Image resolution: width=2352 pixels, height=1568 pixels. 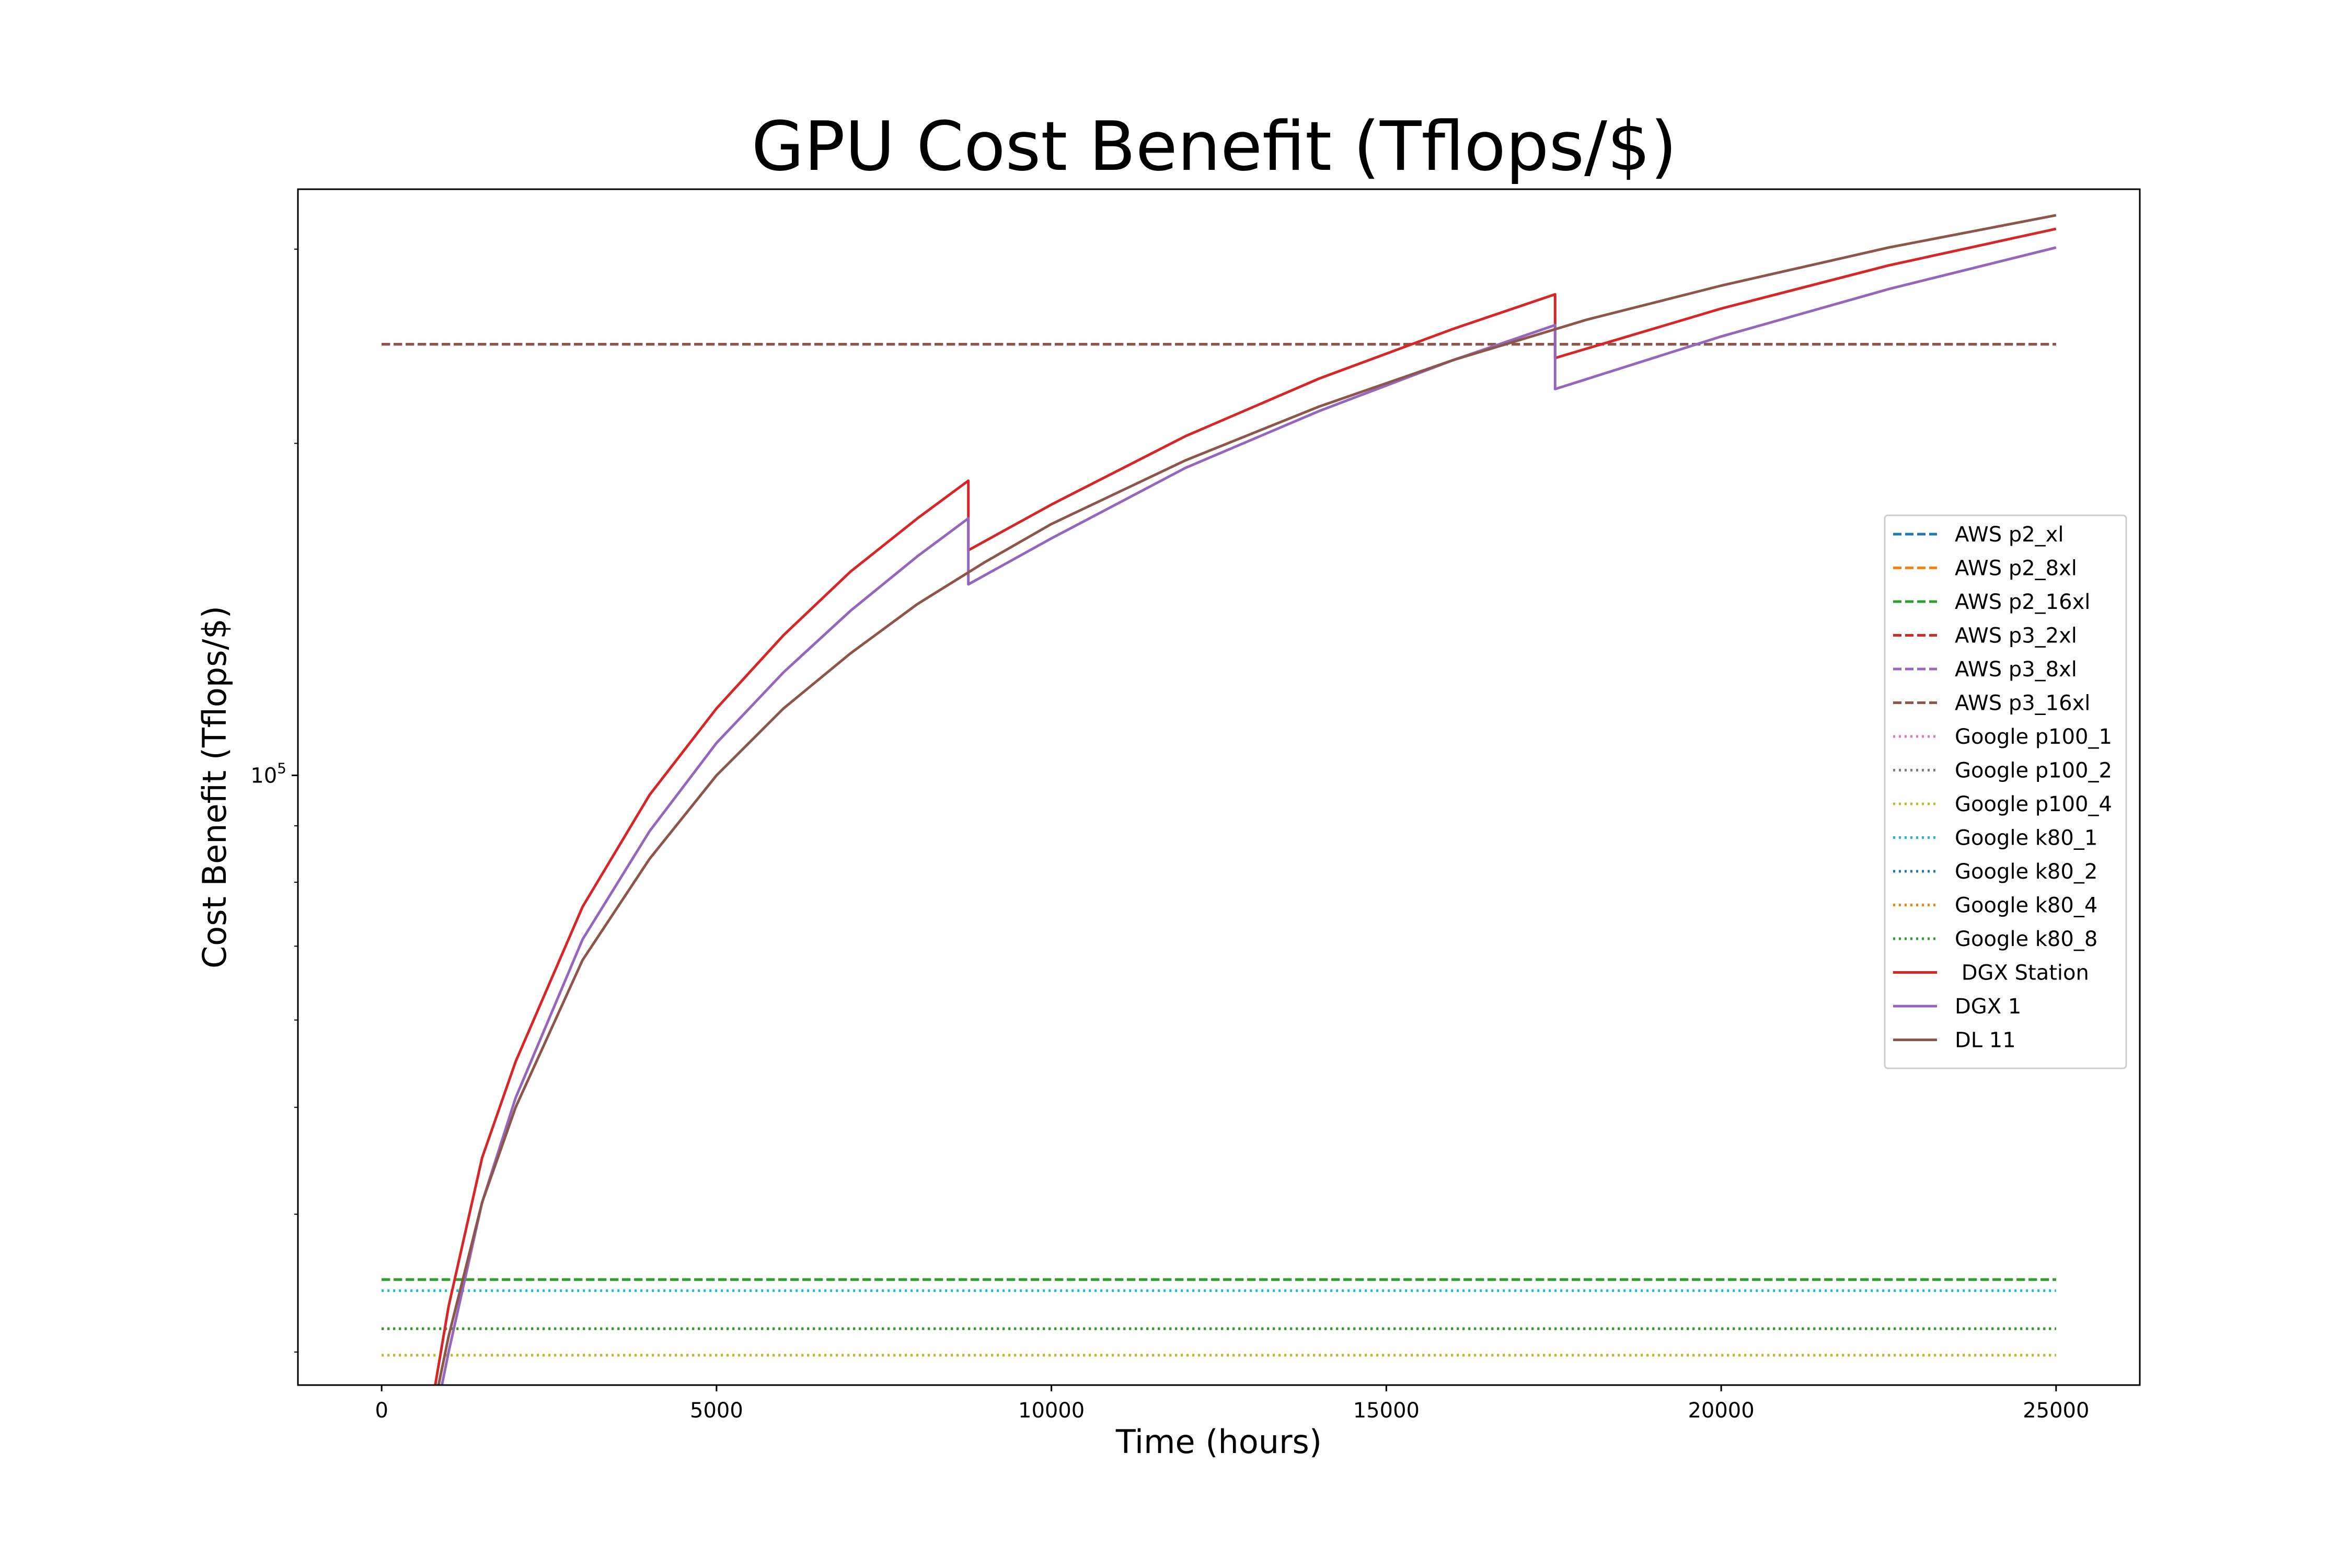 What do you see at coordinates (1218, 1442) in the screenshot?
I see `x-axis-label: Time (hours)` at bounding box center [1218, 1442].